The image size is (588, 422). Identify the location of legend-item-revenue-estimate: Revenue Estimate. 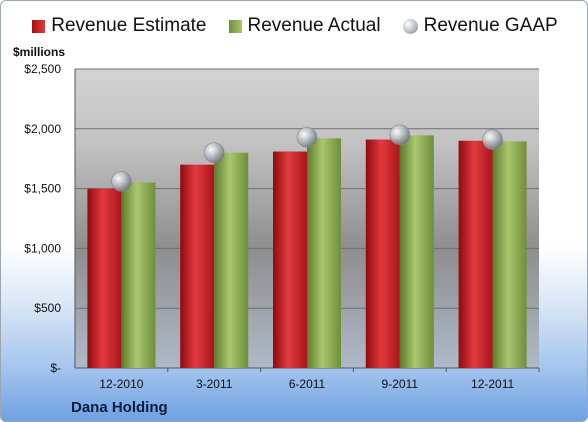
(119, 26).